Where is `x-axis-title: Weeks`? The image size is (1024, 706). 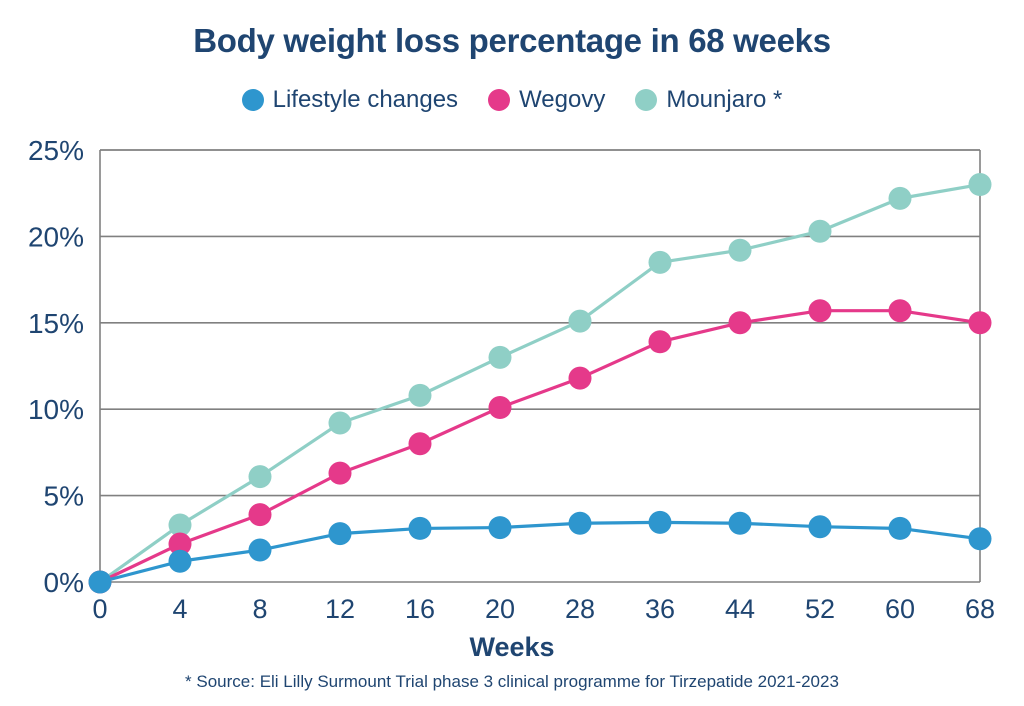
x-axis-title: Weeks is located at coordinates (512, 647).